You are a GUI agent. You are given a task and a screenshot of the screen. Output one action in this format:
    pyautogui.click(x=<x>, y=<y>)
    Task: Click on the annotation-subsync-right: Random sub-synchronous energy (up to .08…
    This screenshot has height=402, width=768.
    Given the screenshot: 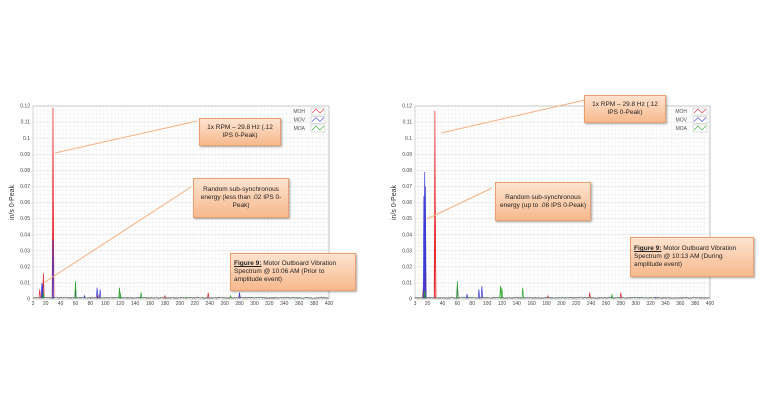 What is the action you would take?
    pyautogui.click(x=543, y=201)
    